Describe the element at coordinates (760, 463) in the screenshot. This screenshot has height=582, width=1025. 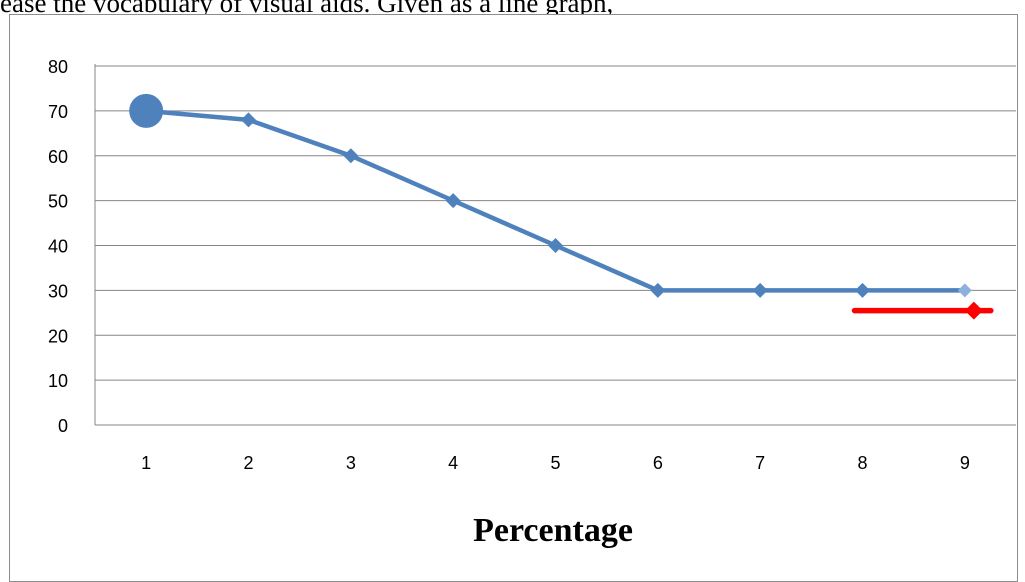
I see `x-tick-label: 7` at that location.